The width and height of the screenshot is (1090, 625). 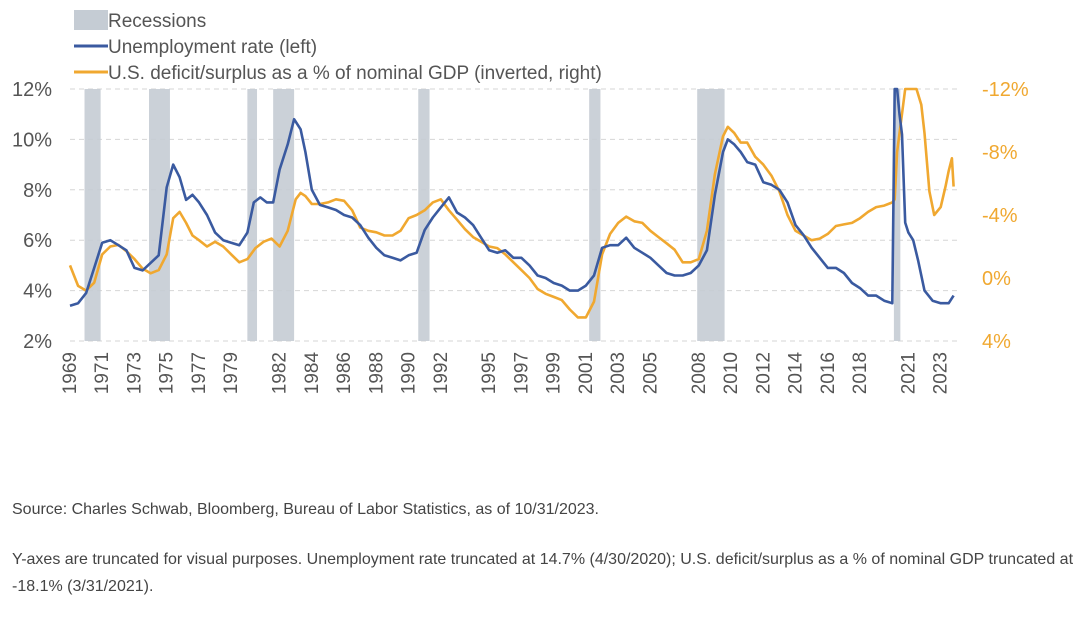 What do you see at coordinates (32, 216) in the screenshot?
I see `left-axis-ticks: 2% 4% 6% 8% 10% 12%` at bounding box center [32, 216].